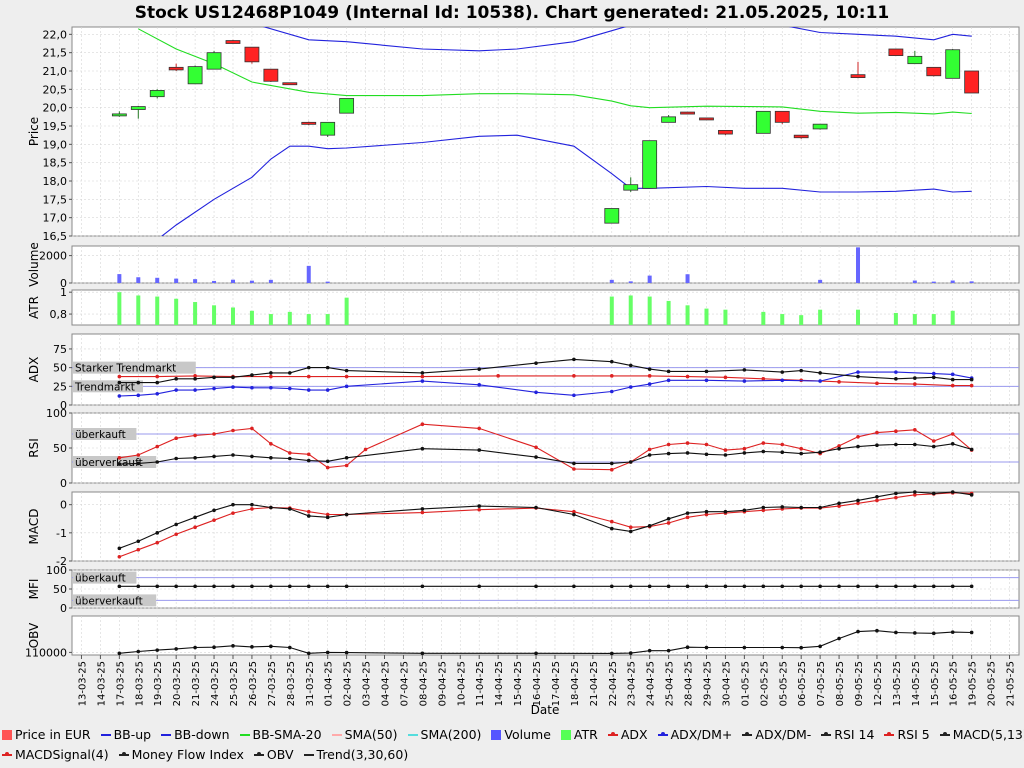 The height and width of the screenshot is (768, 1024). What do you see at coordinates (613, 683) in the screenshot?
I see `x-tick-label: 22-04-25` at bounding box center [613, 683].